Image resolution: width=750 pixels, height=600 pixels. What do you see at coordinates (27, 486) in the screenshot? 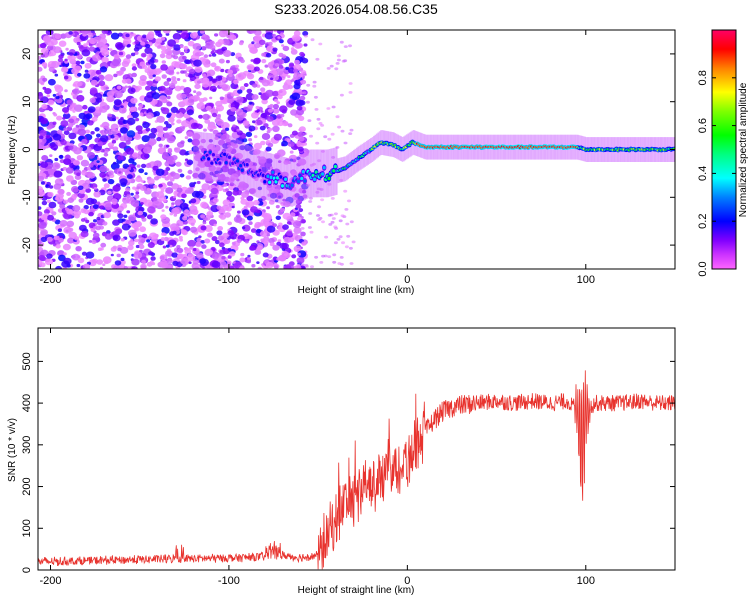
I see `y-tick-label: 200` at bounding box center [27, 486].